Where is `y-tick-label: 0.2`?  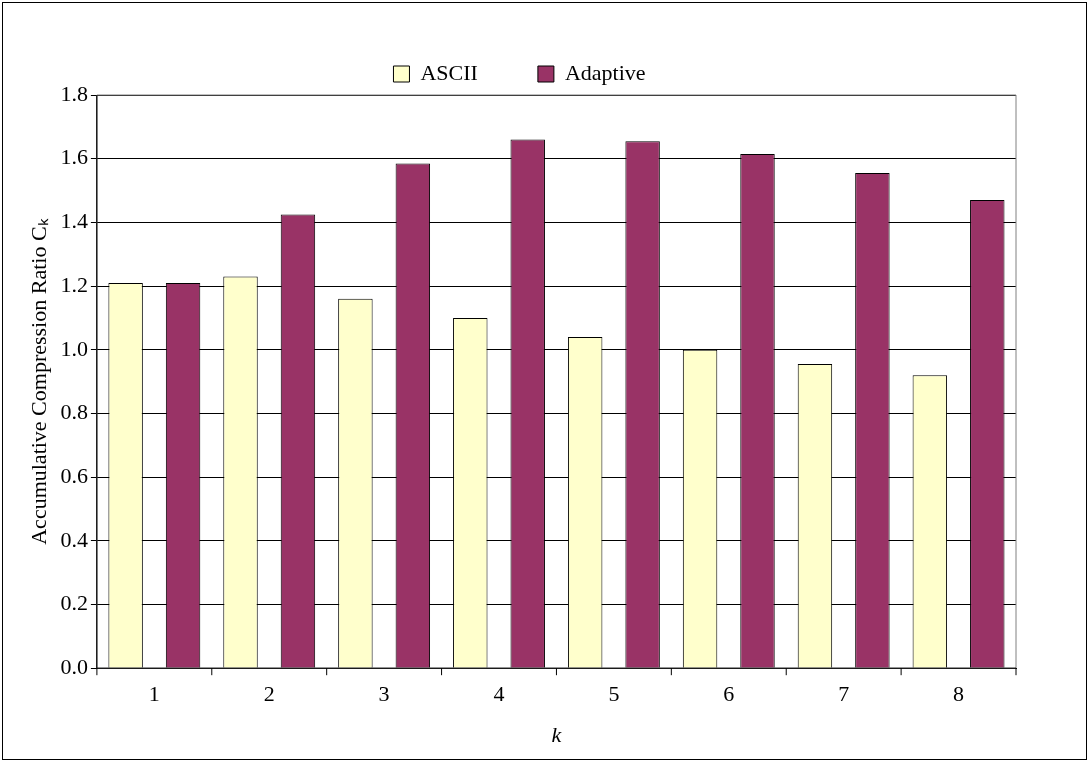
y-tick-label: 0.2 is located at coordinates (74, 603).